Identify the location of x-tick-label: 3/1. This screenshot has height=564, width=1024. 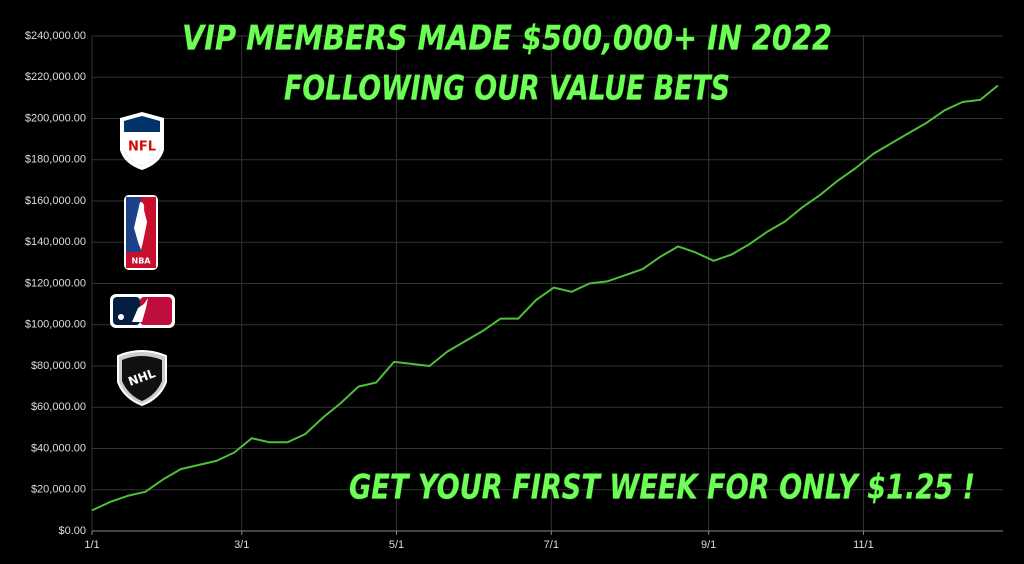
(241, 545).